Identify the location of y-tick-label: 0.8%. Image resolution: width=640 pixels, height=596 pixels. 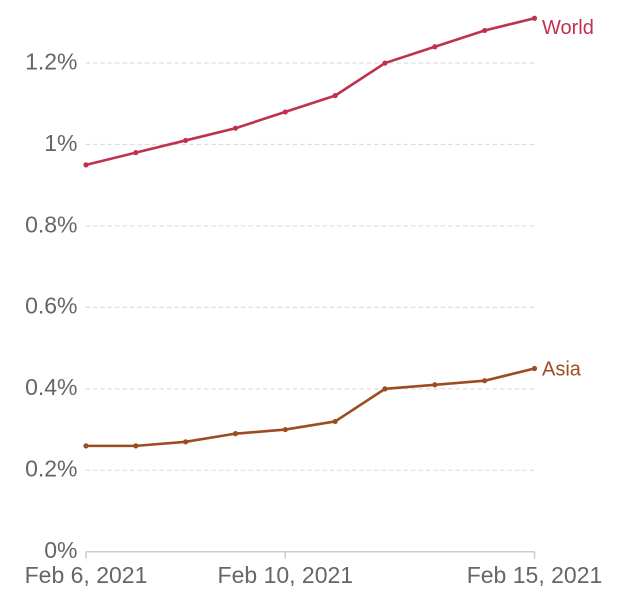
(51, 224).